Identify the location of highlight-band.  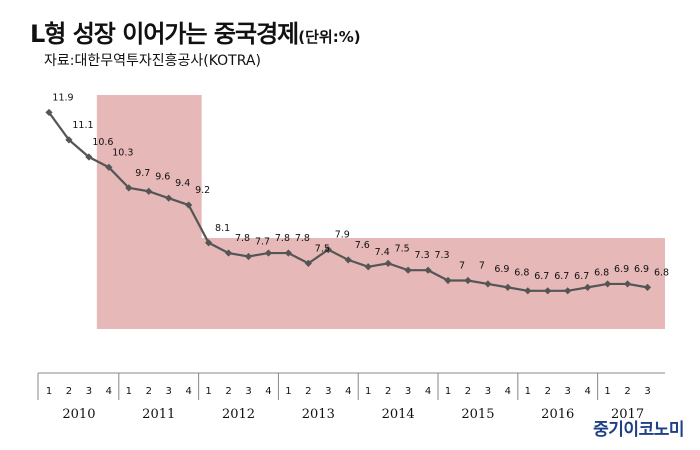
(149, 212).